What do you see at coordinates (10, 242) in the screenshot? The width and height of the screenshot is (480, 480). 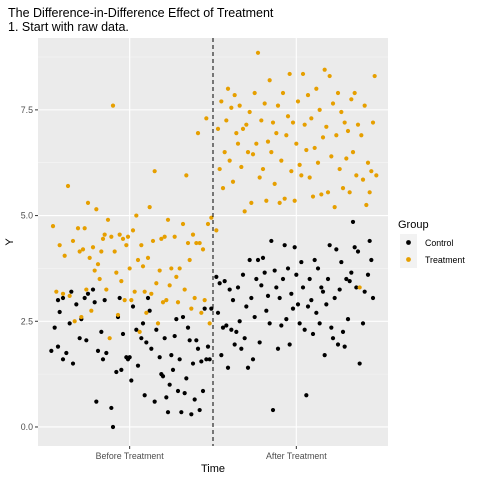 I see `y-axis-title: Y` at bounding box center [10, 242].